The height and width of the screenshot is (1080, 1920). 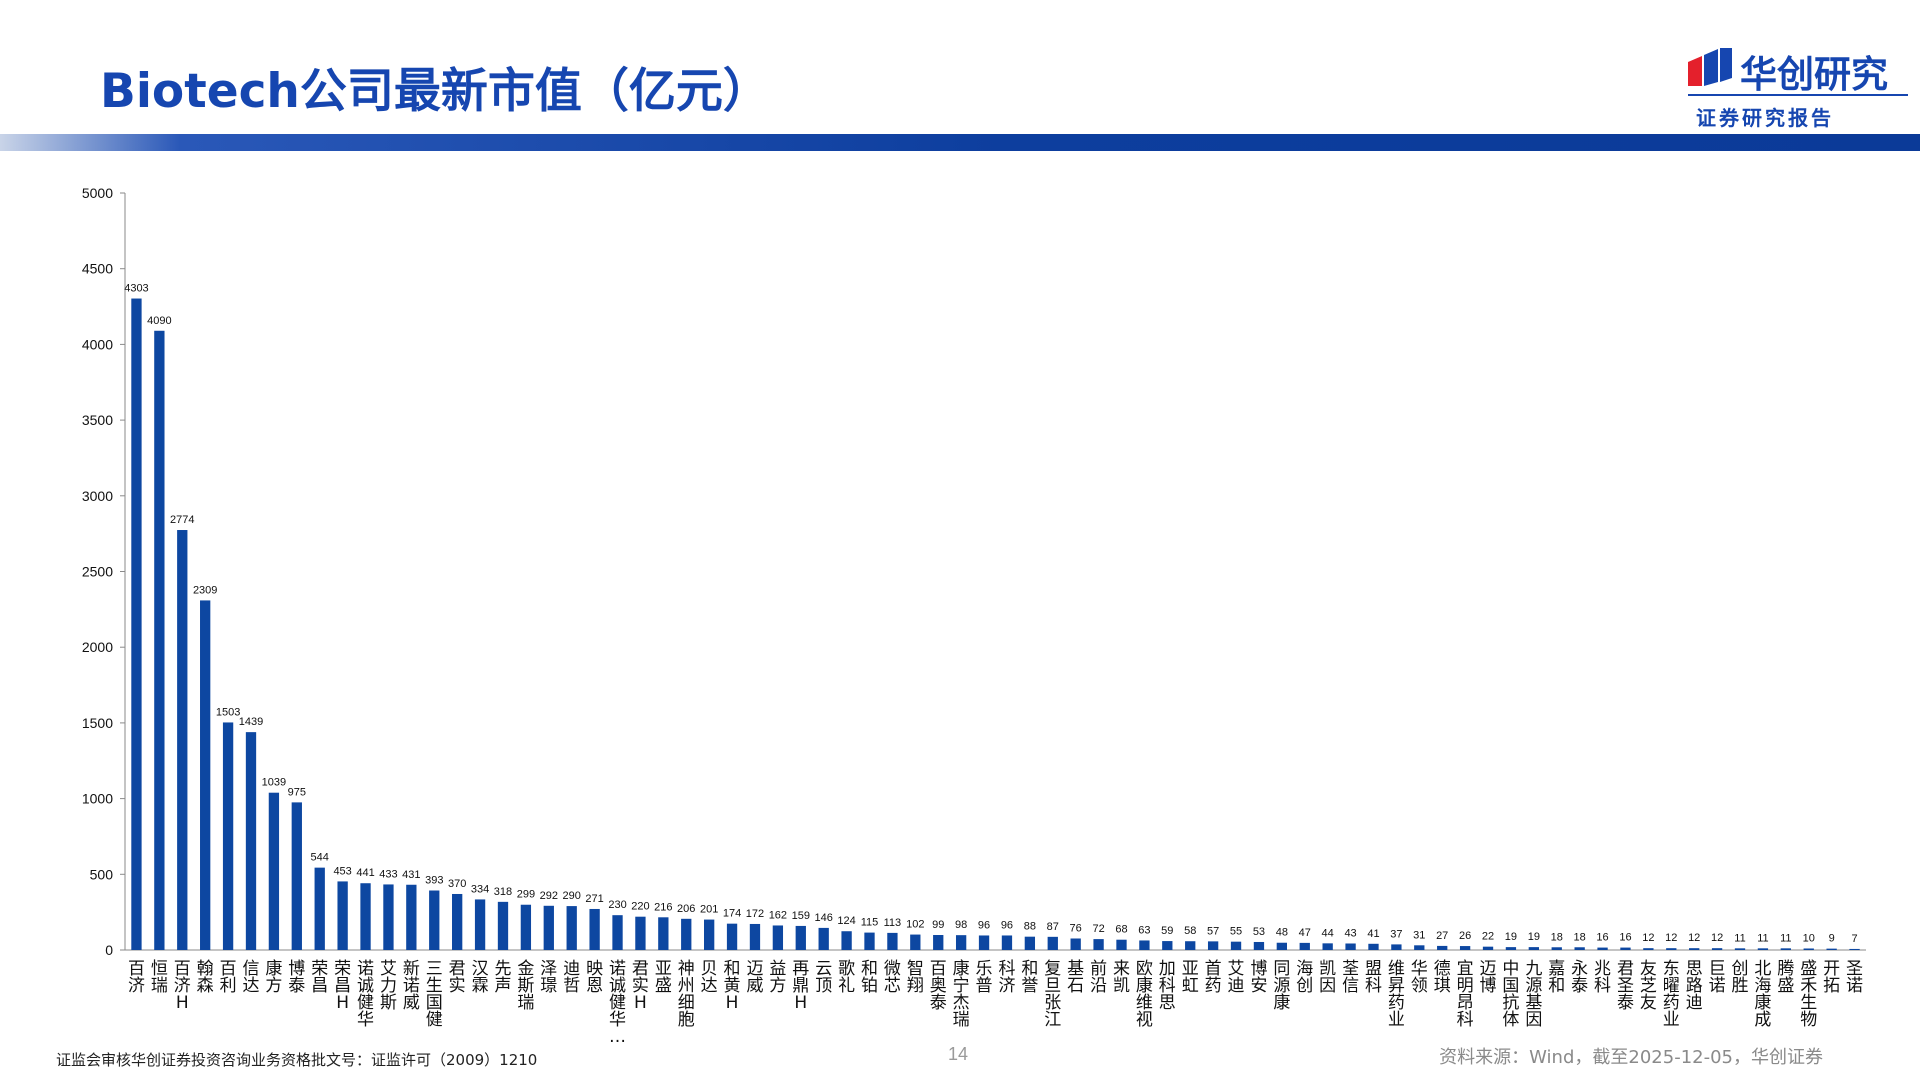 What do you see at coordinates (1717, 977) in the screenshot?
I see `x-tick-label: 巨诺` at bounding box center [1717, 977].